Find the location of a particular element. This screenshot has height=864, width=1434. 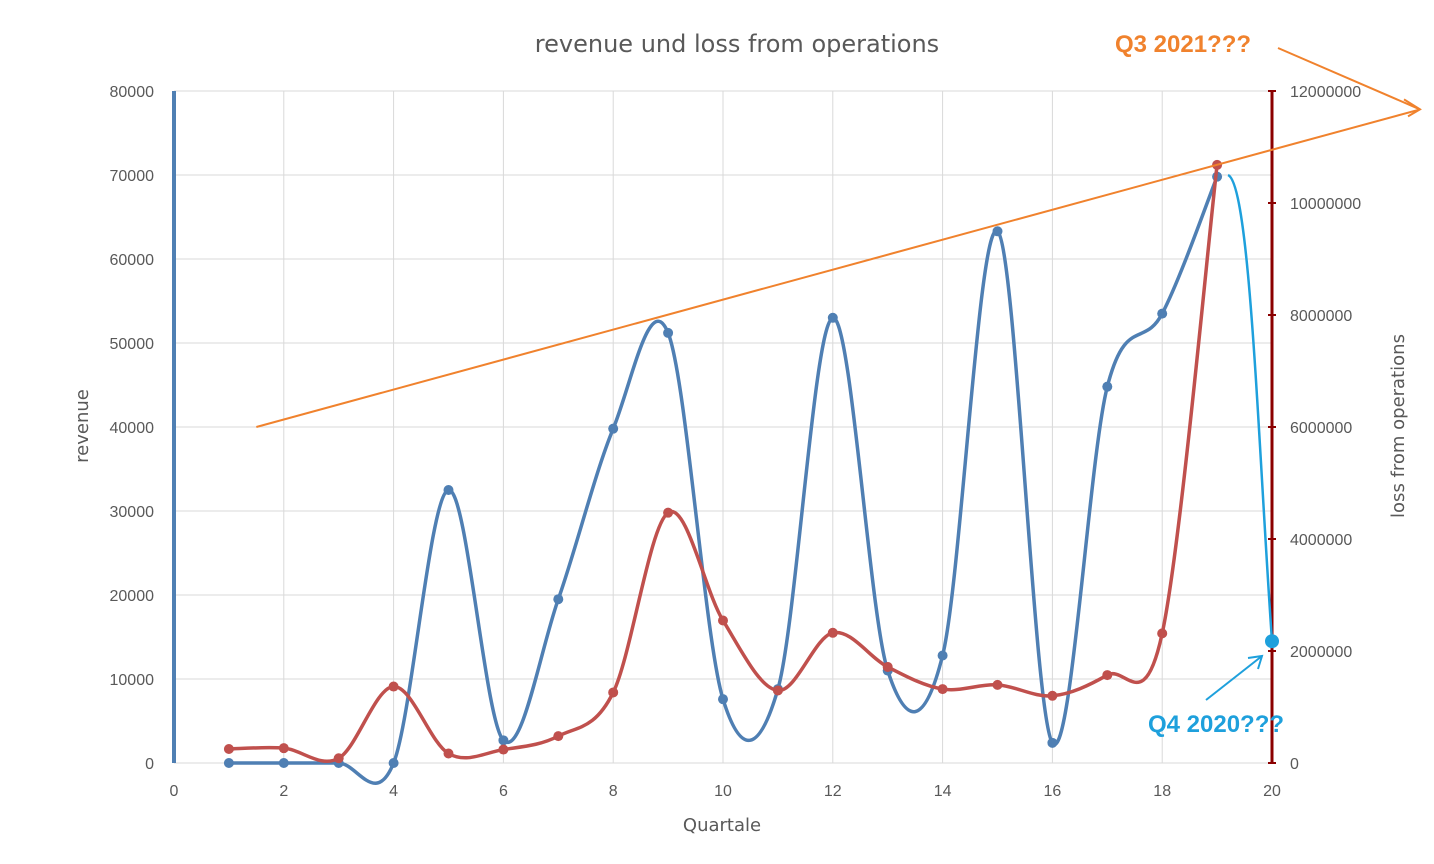

annotation-q3-2021: Q3 2021??? is located at coordinates (1183, 44).